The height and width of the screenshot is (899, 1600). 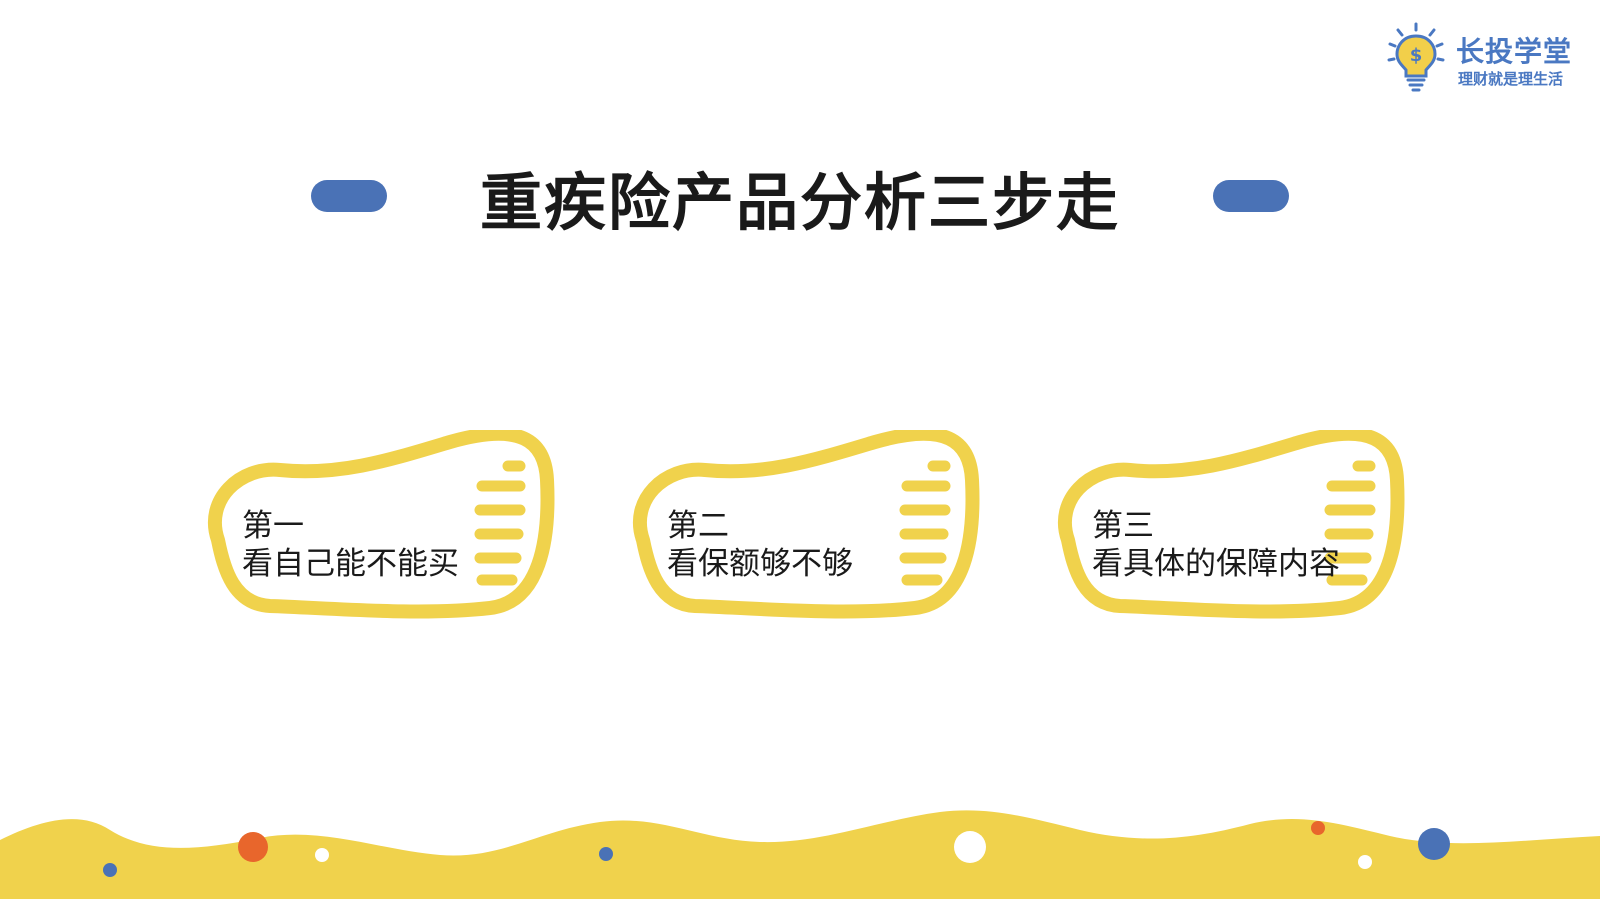 I want to click on step-label: 第二, so click(x=698, y=526).